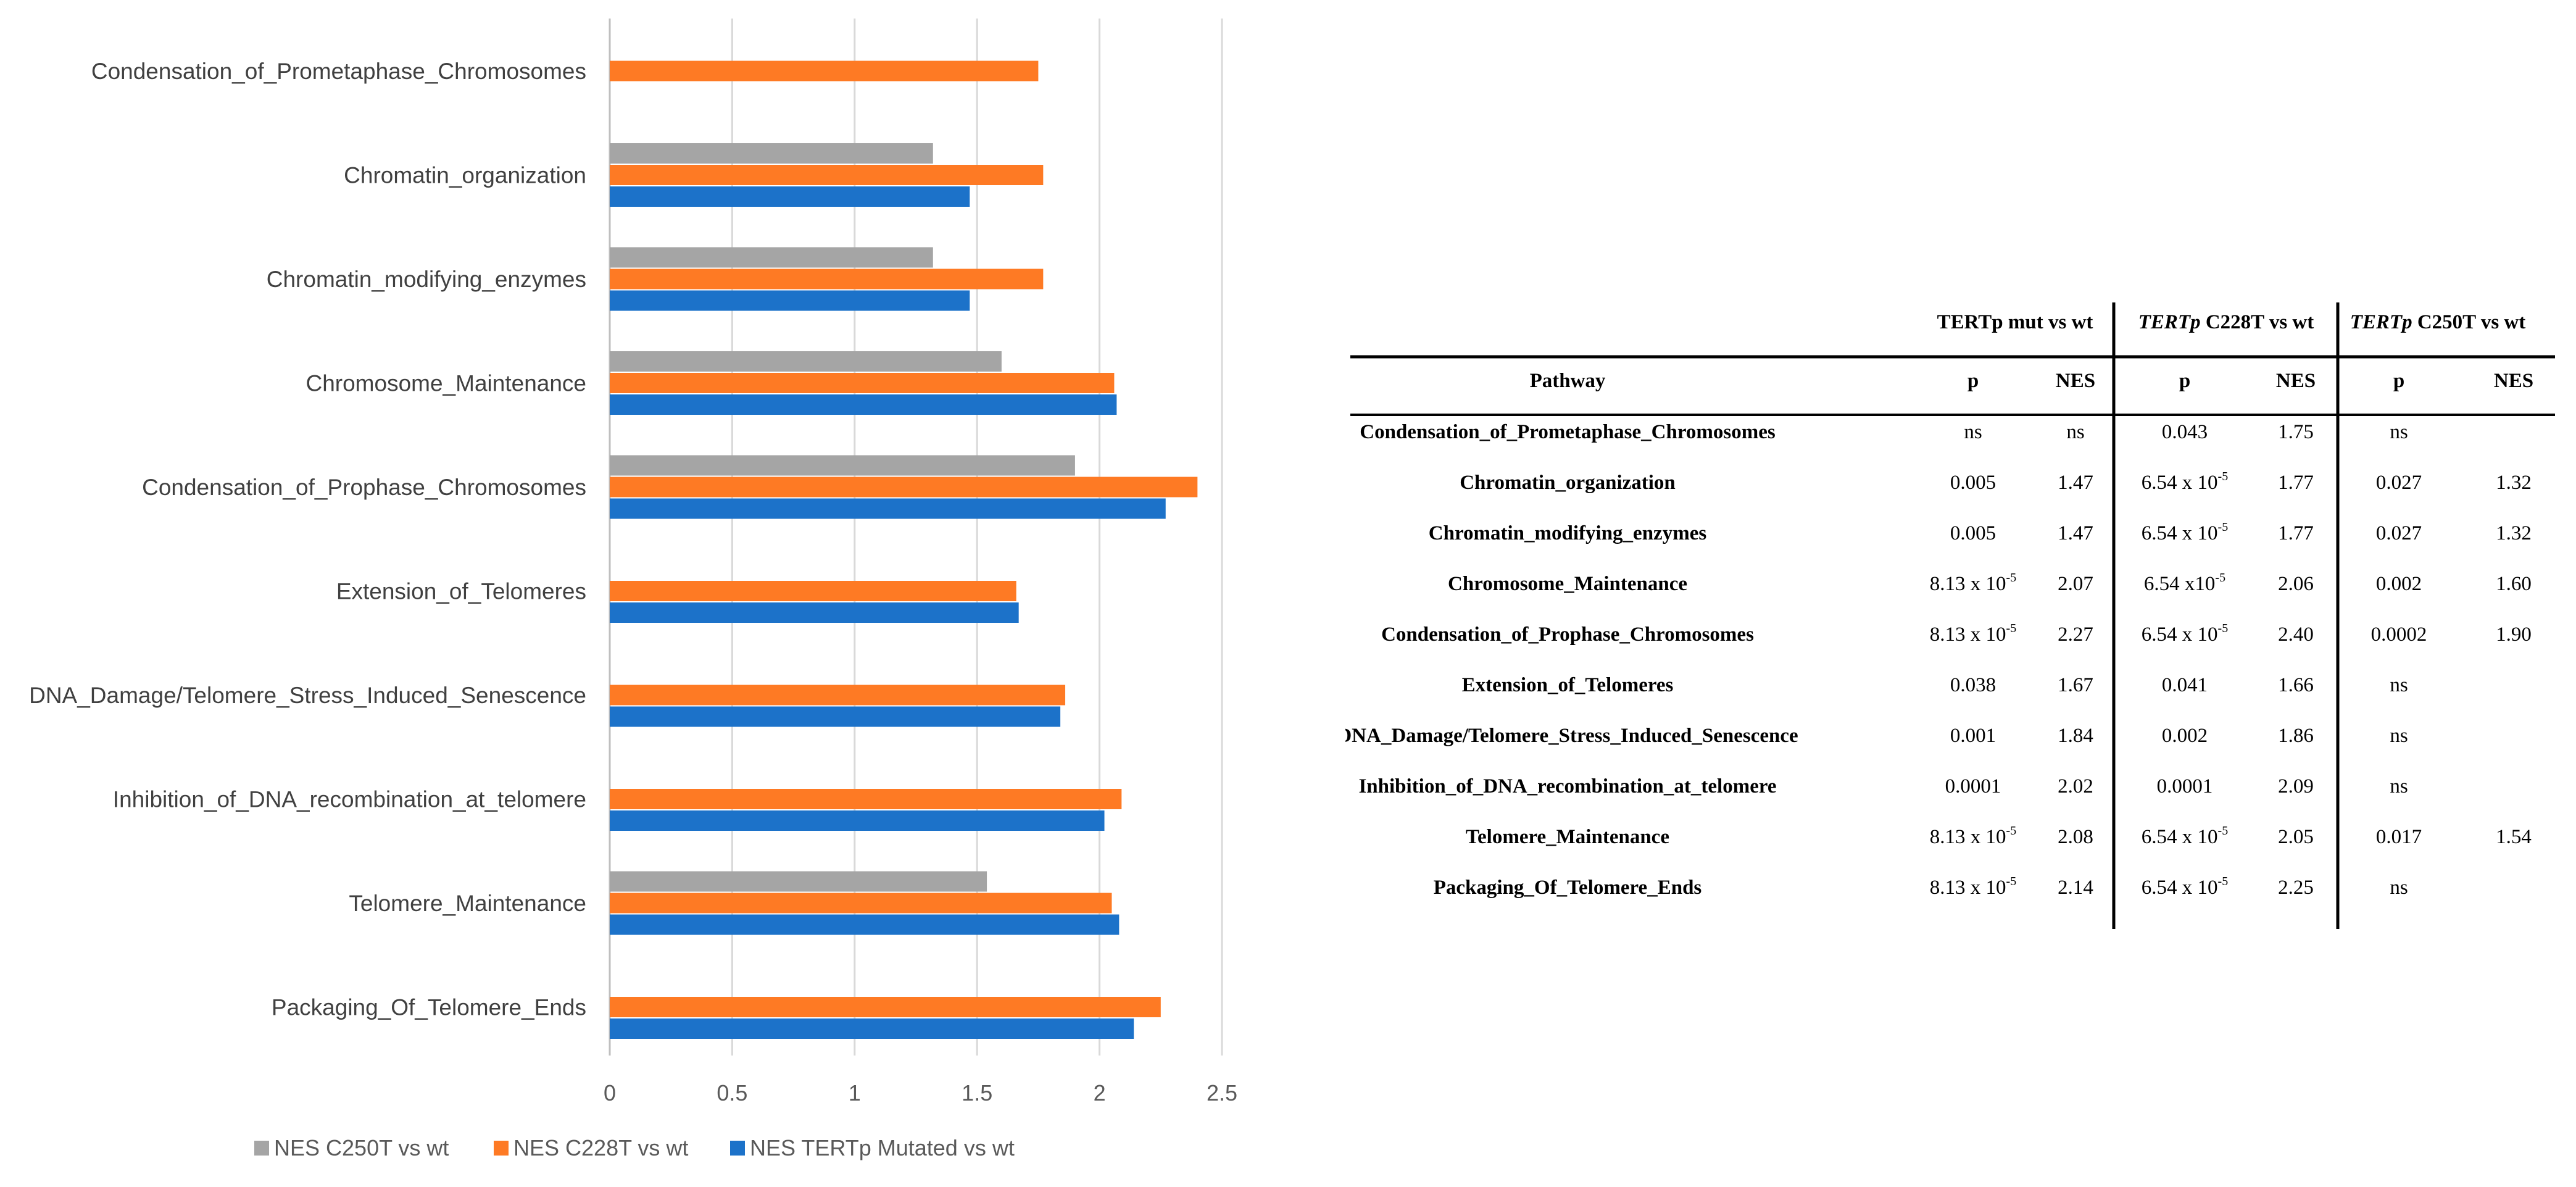 Image resolution: width=2576 pixels, height=1187 pixels. I want to click on legend-label: NES C228T vs wt, so click(600, 1147).